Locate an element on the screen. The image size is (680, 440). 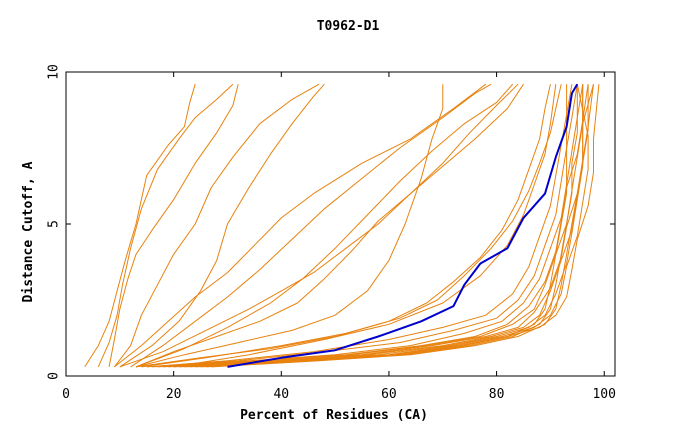
y-tick-label: 0 is located at coordinates (54, 376).